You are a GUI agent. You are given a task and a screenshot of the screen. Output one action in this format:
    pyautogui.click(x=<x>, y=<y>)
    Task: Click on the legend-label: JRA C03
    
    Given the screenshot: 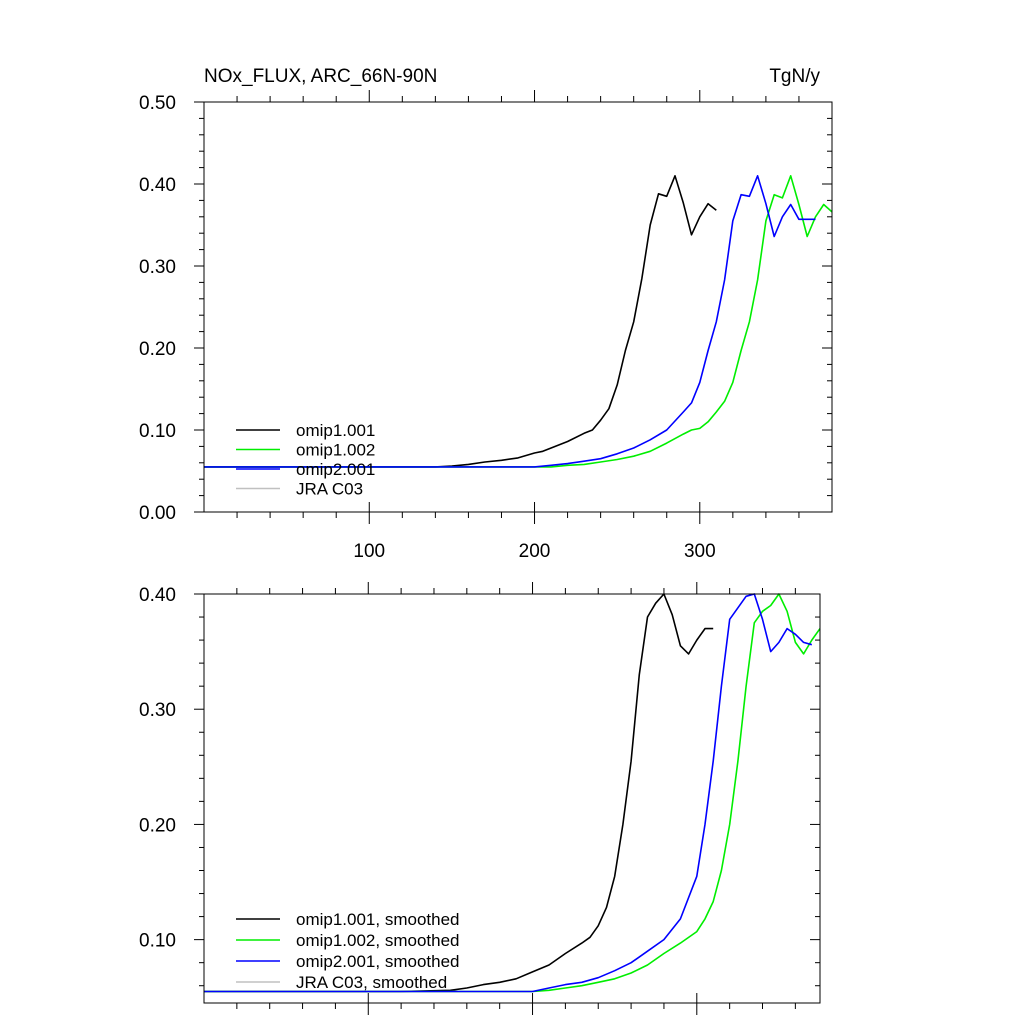 What is the action you would take?
    pyautogui.click(x=329, y=489)
    